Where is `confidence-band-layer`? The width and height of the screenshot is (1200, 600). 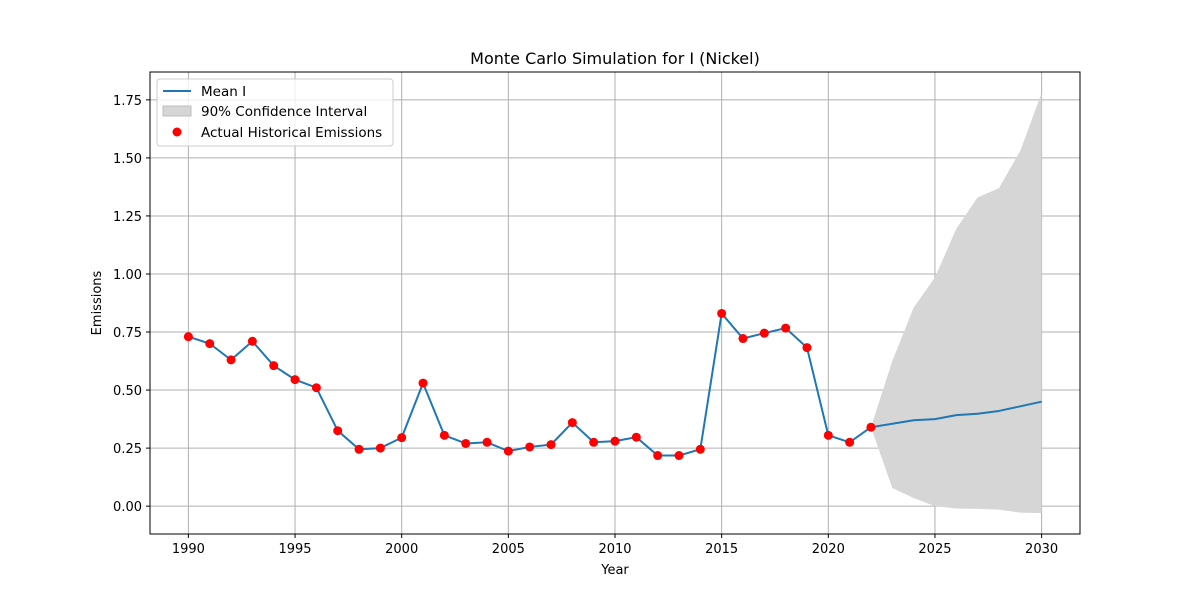
confidence-band-layer is located at coordinates (956, 303).